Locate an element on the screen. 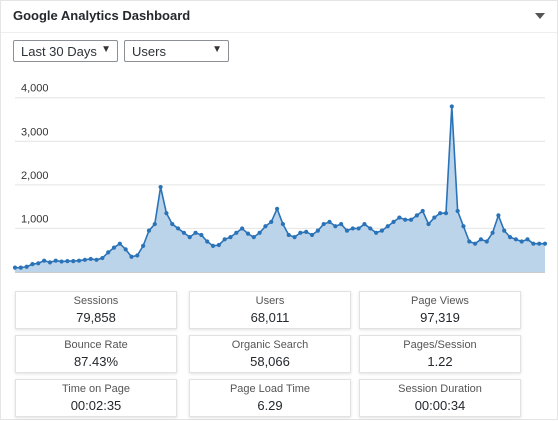 The image size is (558, 421). date-range-select: Last 30 Days ▼ is located at coordinates (65, 51).